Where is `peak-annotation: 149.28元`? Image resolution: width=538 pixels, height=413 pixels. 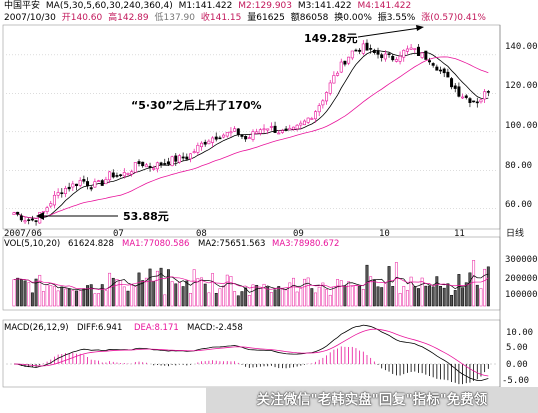 peak-annotation: 149.28元 is located at coordinates (364, 35).